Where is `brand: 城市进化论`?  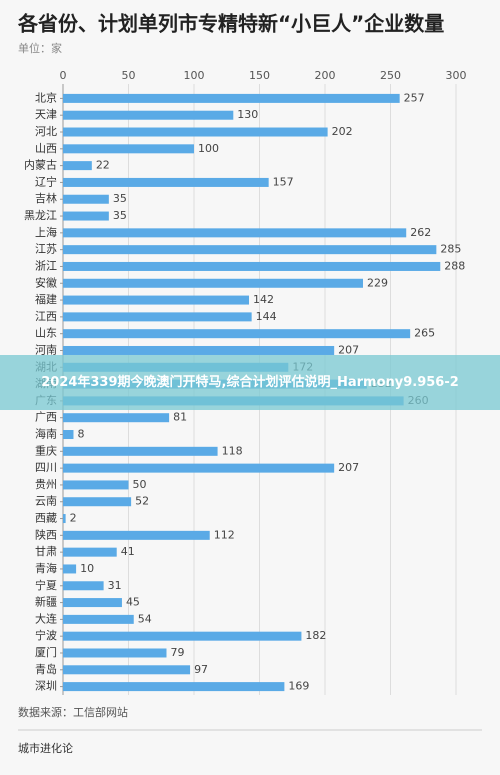
brand: 城市进化论 is located at coordinates (45, 748).